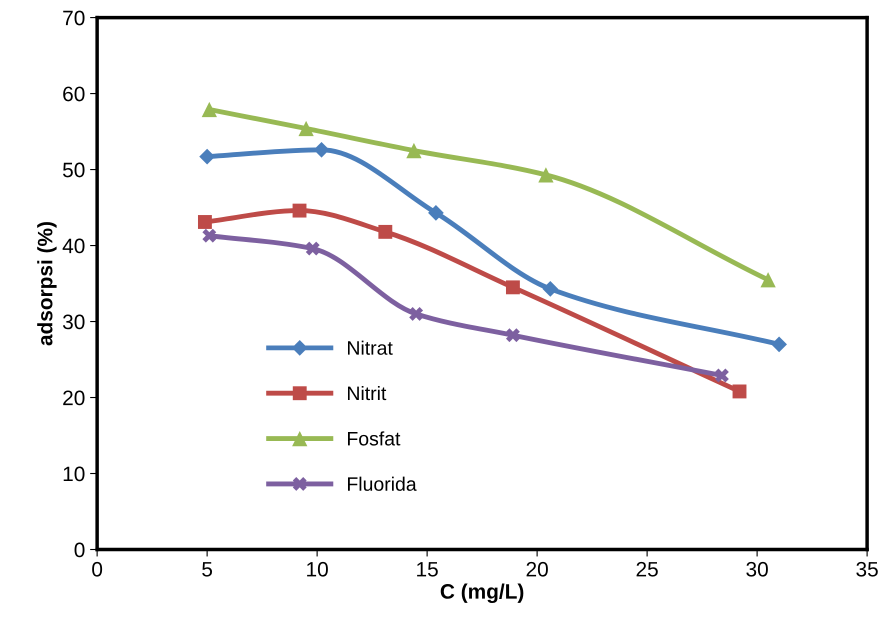  What do you see at coordinates (74, 474) in the screenshot?
I see `y-tick-label: 10` at bounding box center [74, 474].